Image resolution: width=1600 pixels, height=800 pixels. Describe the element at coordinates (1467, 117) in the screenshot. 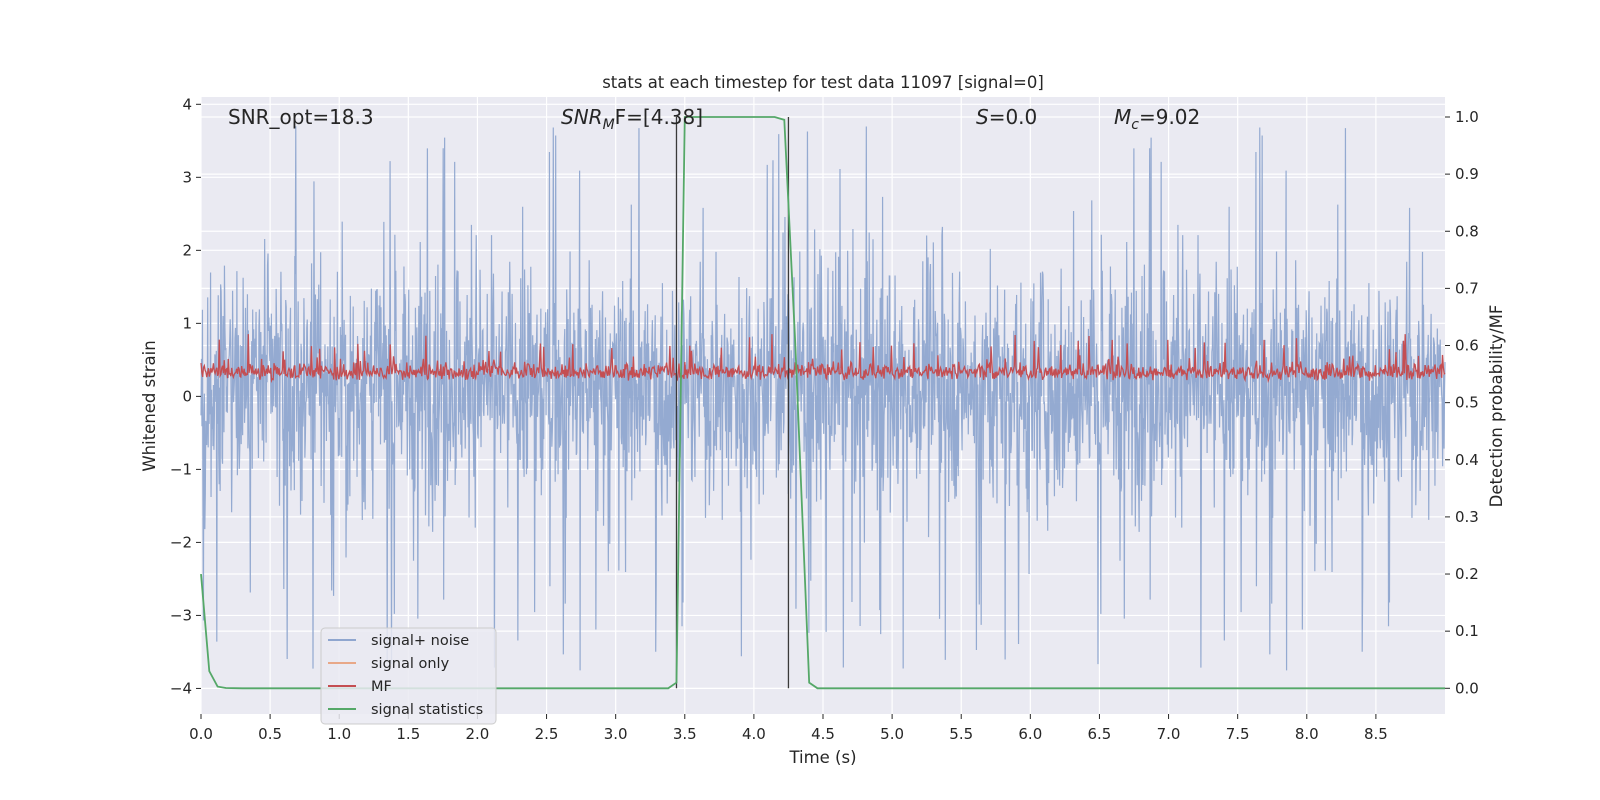

I see `y-right-tick-label: 1.0` at that location.